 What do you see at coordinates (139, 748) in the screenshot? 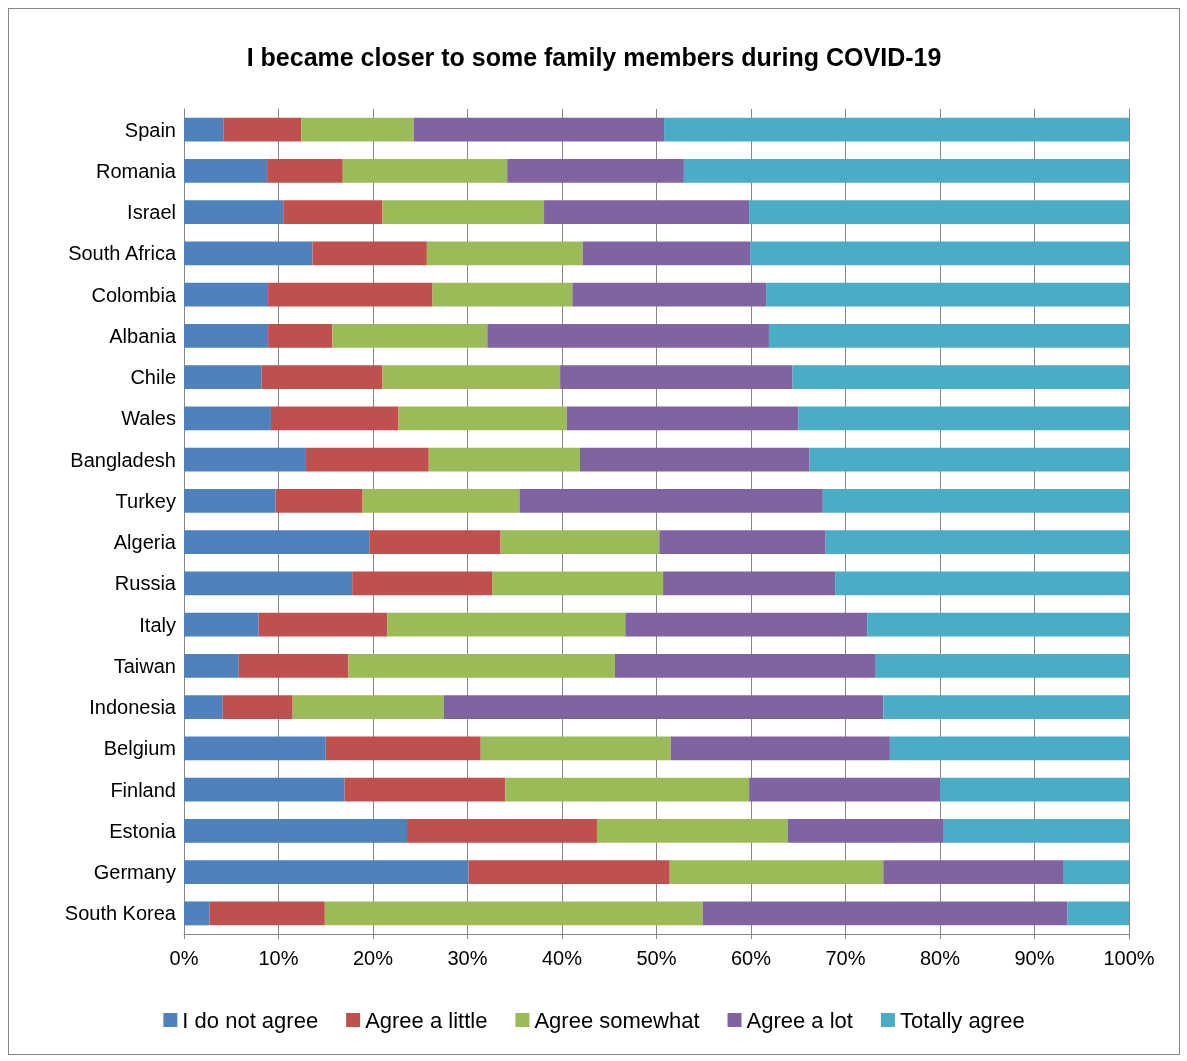
I see `y-tick-label: Belgium` at bounding box center [139, 748].